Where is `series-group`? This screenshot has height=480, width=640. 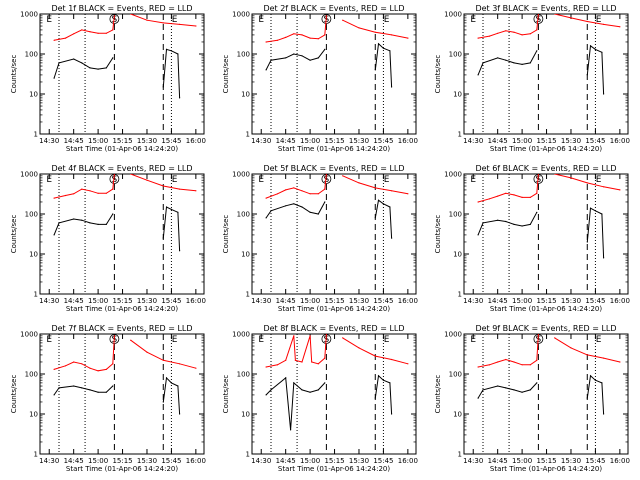 series-group is located at coordinates (125, 213).